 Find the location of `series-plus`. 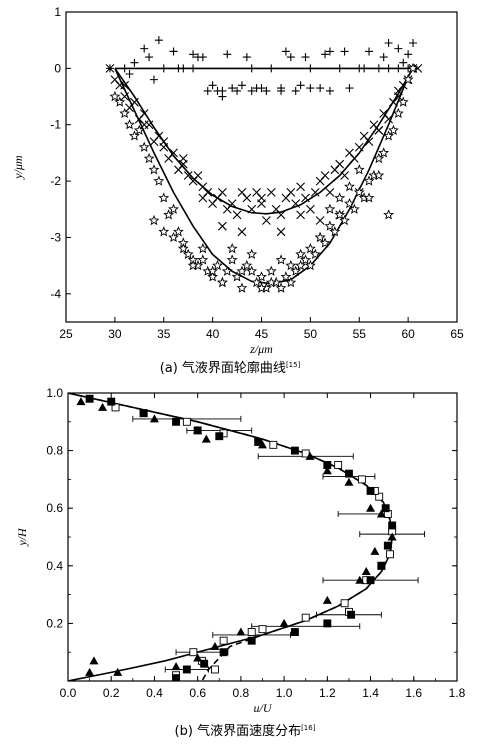

series-plus is located at coordinates (261, 68).